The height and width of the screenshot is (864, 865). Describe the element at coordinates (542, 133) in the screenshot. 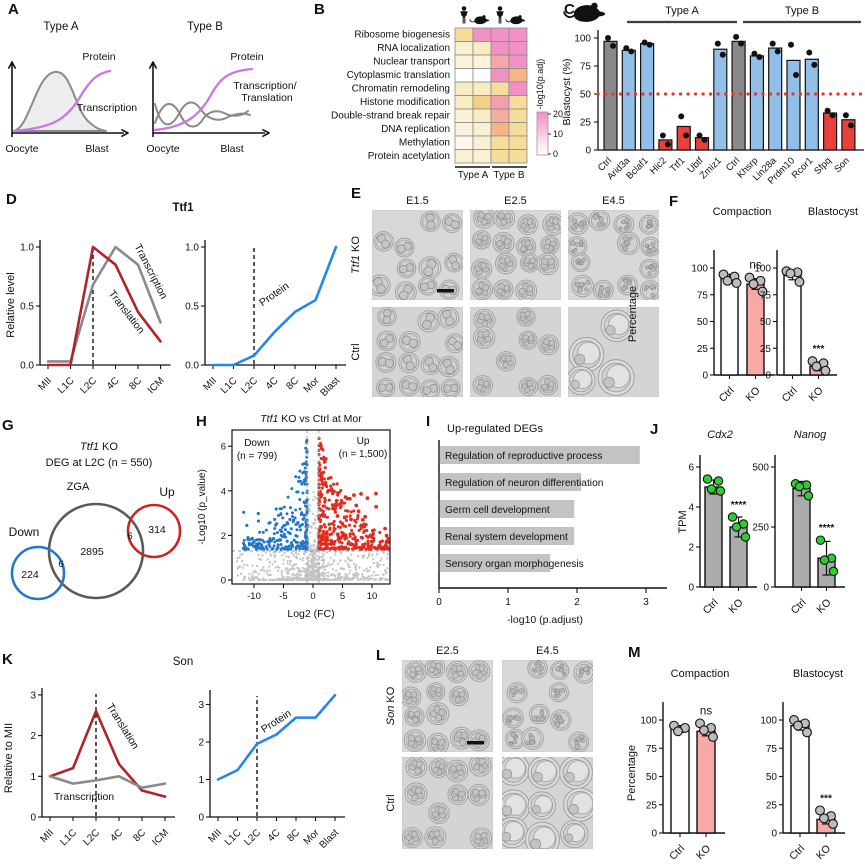

I see `colorbar` at that location.